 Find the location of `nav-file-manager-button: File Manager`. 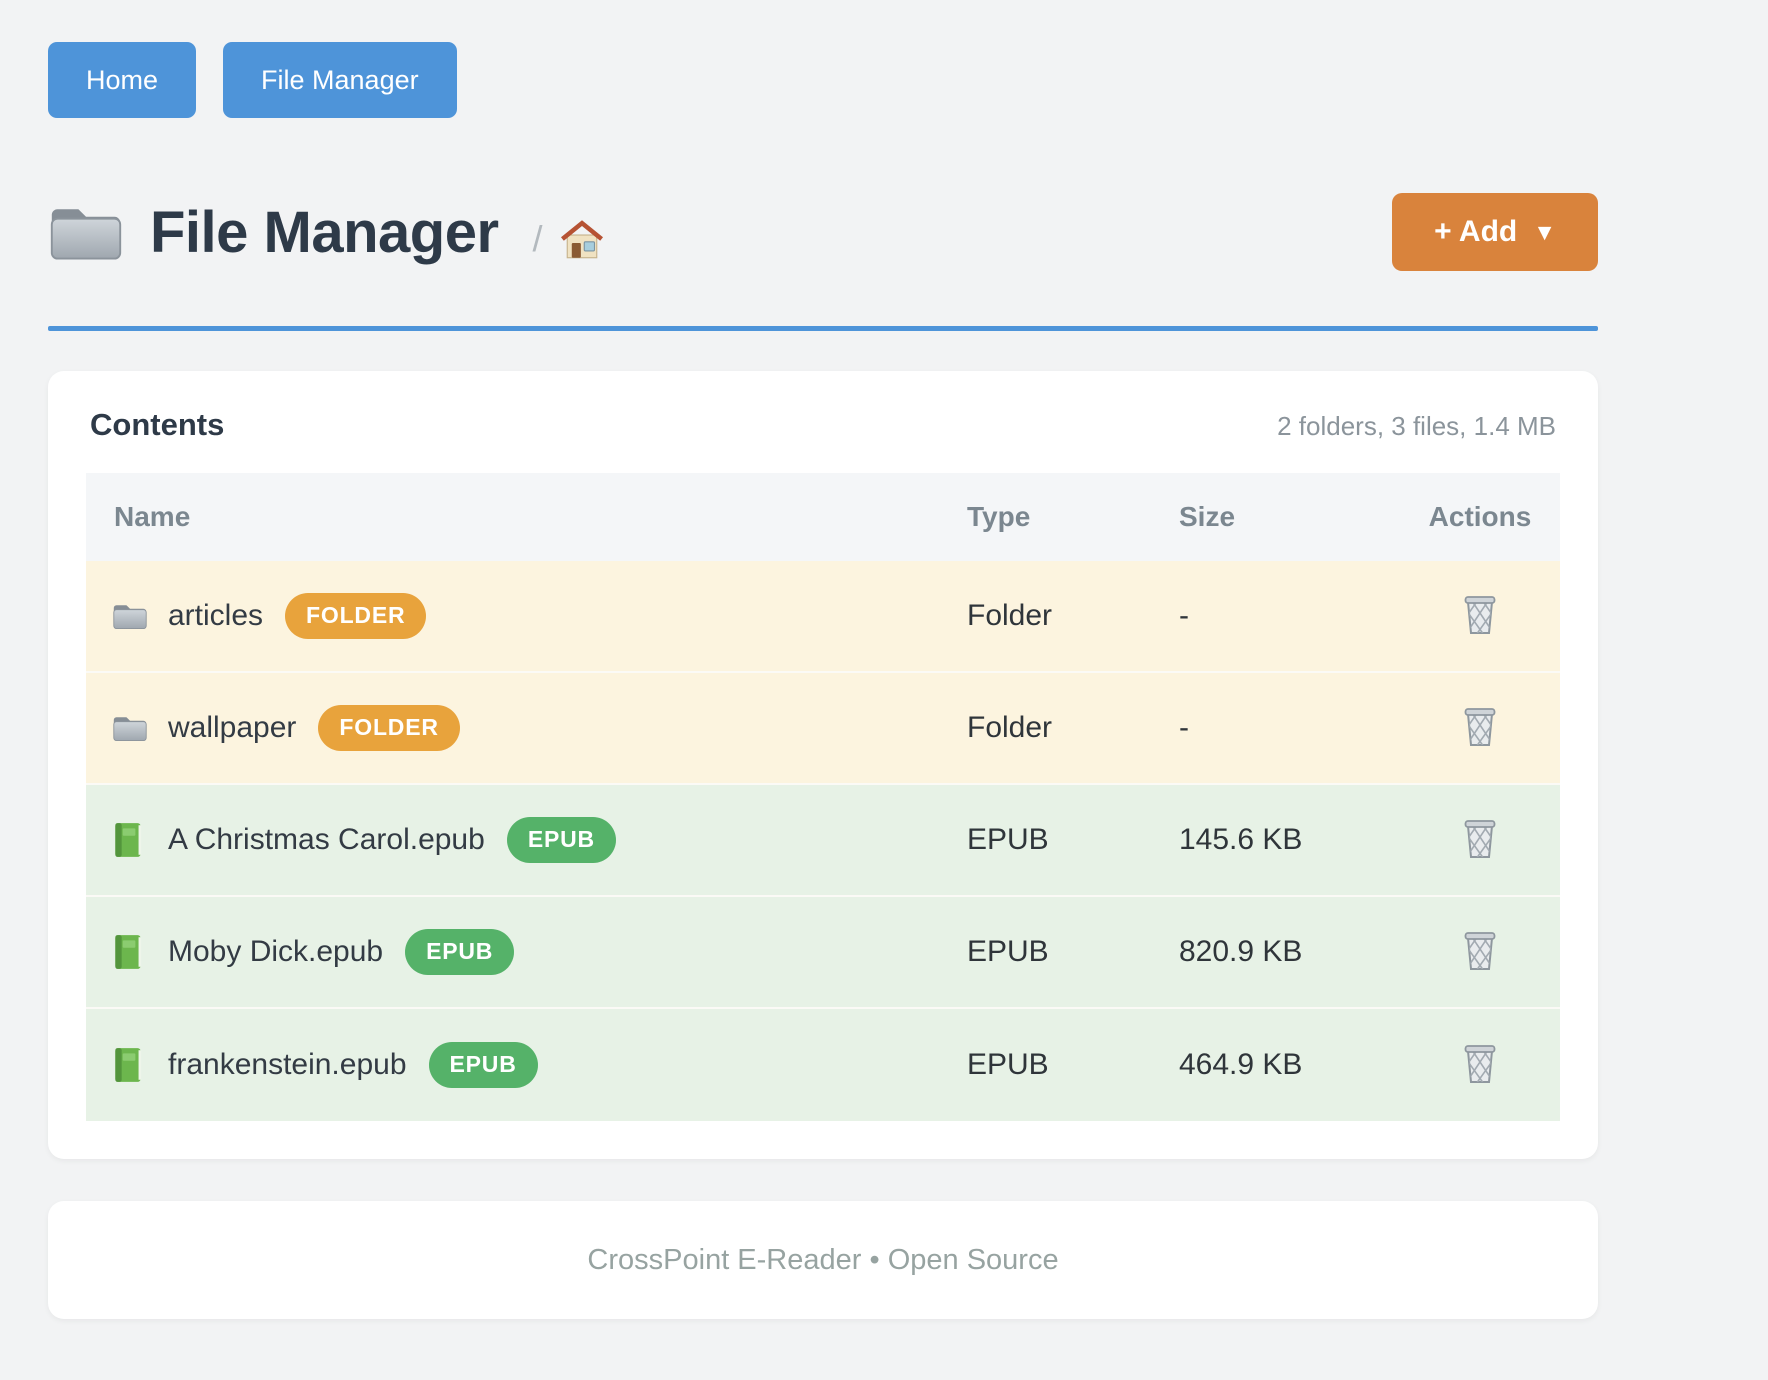

nav-file-manager-button: File Manager is located at coordinates (340, 80).